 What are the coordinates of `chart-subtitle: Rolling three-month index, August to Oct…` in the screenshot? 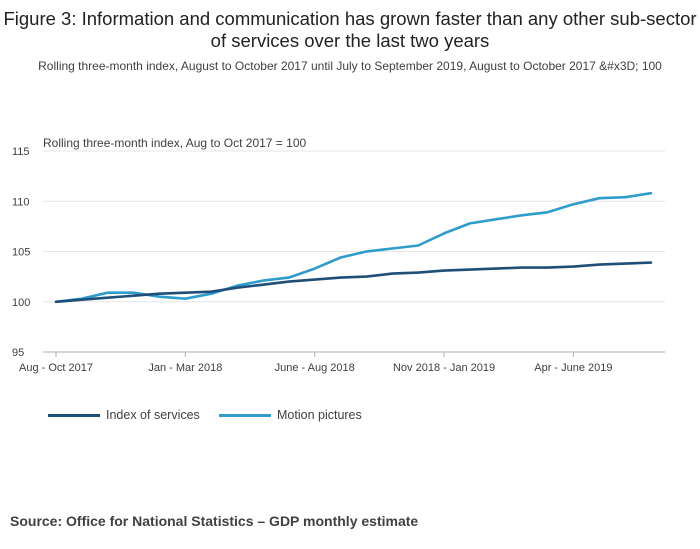 It's located at (350, 66).